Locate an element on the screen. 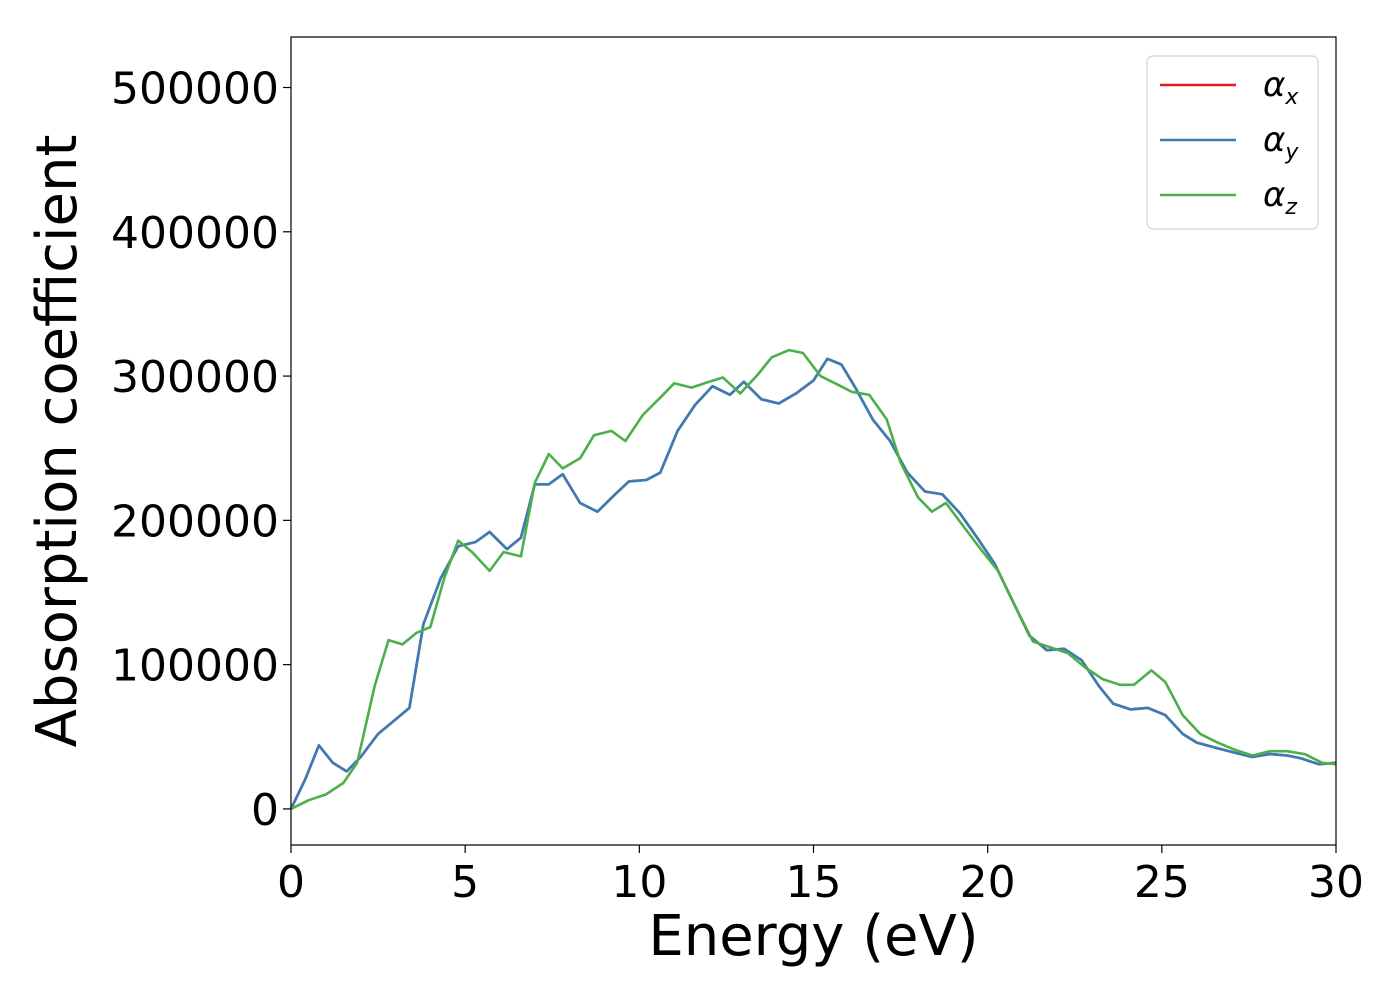  x-tick-label: 30 is located at coordinates (1336, 882).